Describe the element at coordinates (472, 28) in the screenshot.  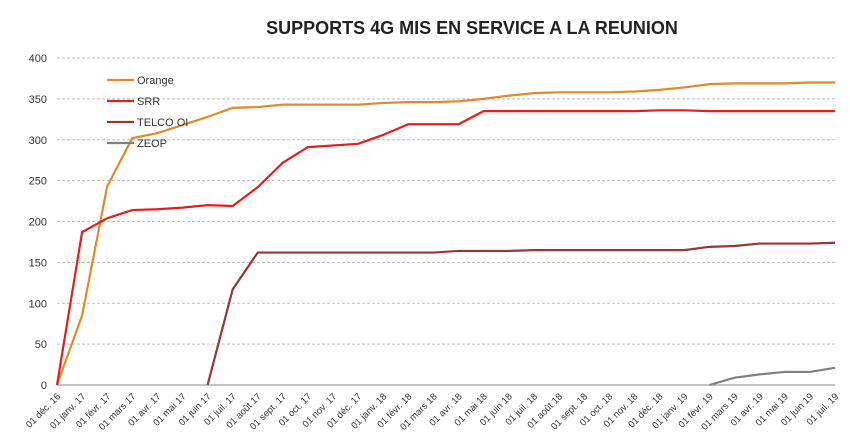
I see `chart-title: SUPPORTS 4G MIS EN SERVICE A LA REUNION` at that location.